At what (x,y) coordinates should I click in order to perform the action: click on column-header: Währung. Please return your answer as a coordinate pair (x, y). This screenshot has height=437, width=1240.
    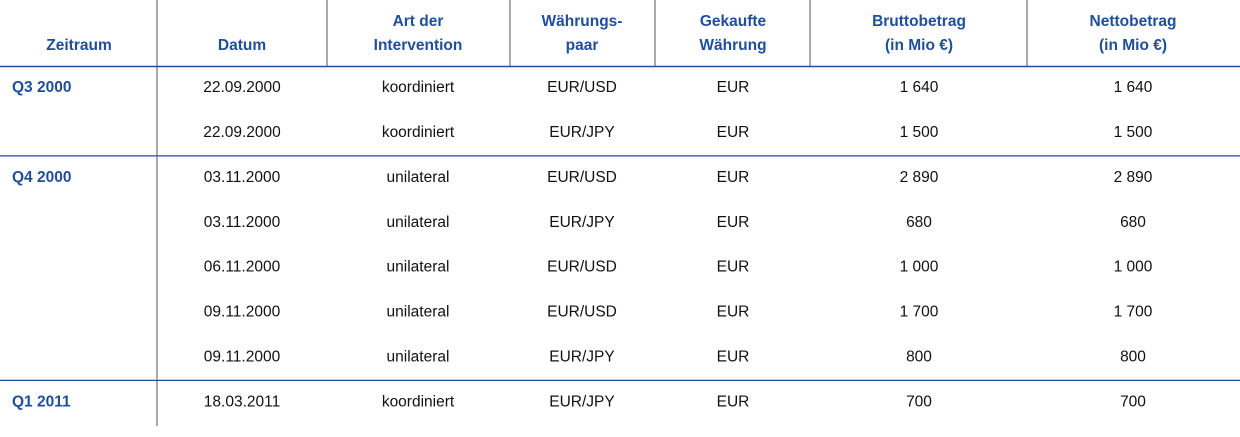
    Looking at the image, I should click on (732, 45).